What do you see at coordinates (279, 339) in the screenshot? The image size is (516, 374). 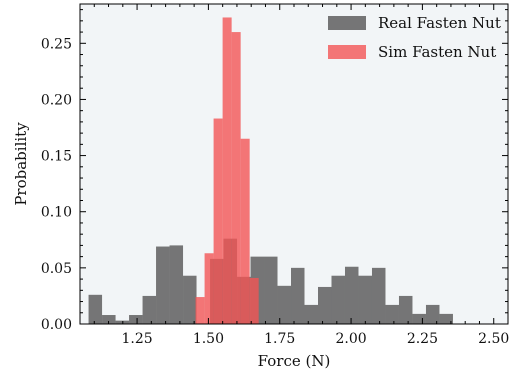 I see `x-tick-label-2: 1.75` at bounding box center [279, 339].